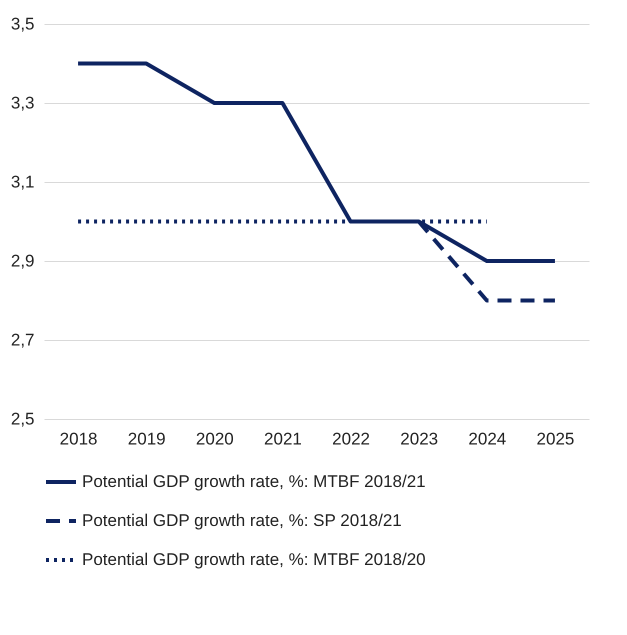  What do you see at coordinates (22, 103) in the screenshot?
I see `y-tick-label: 3,3` at bounding box center [22, 103].